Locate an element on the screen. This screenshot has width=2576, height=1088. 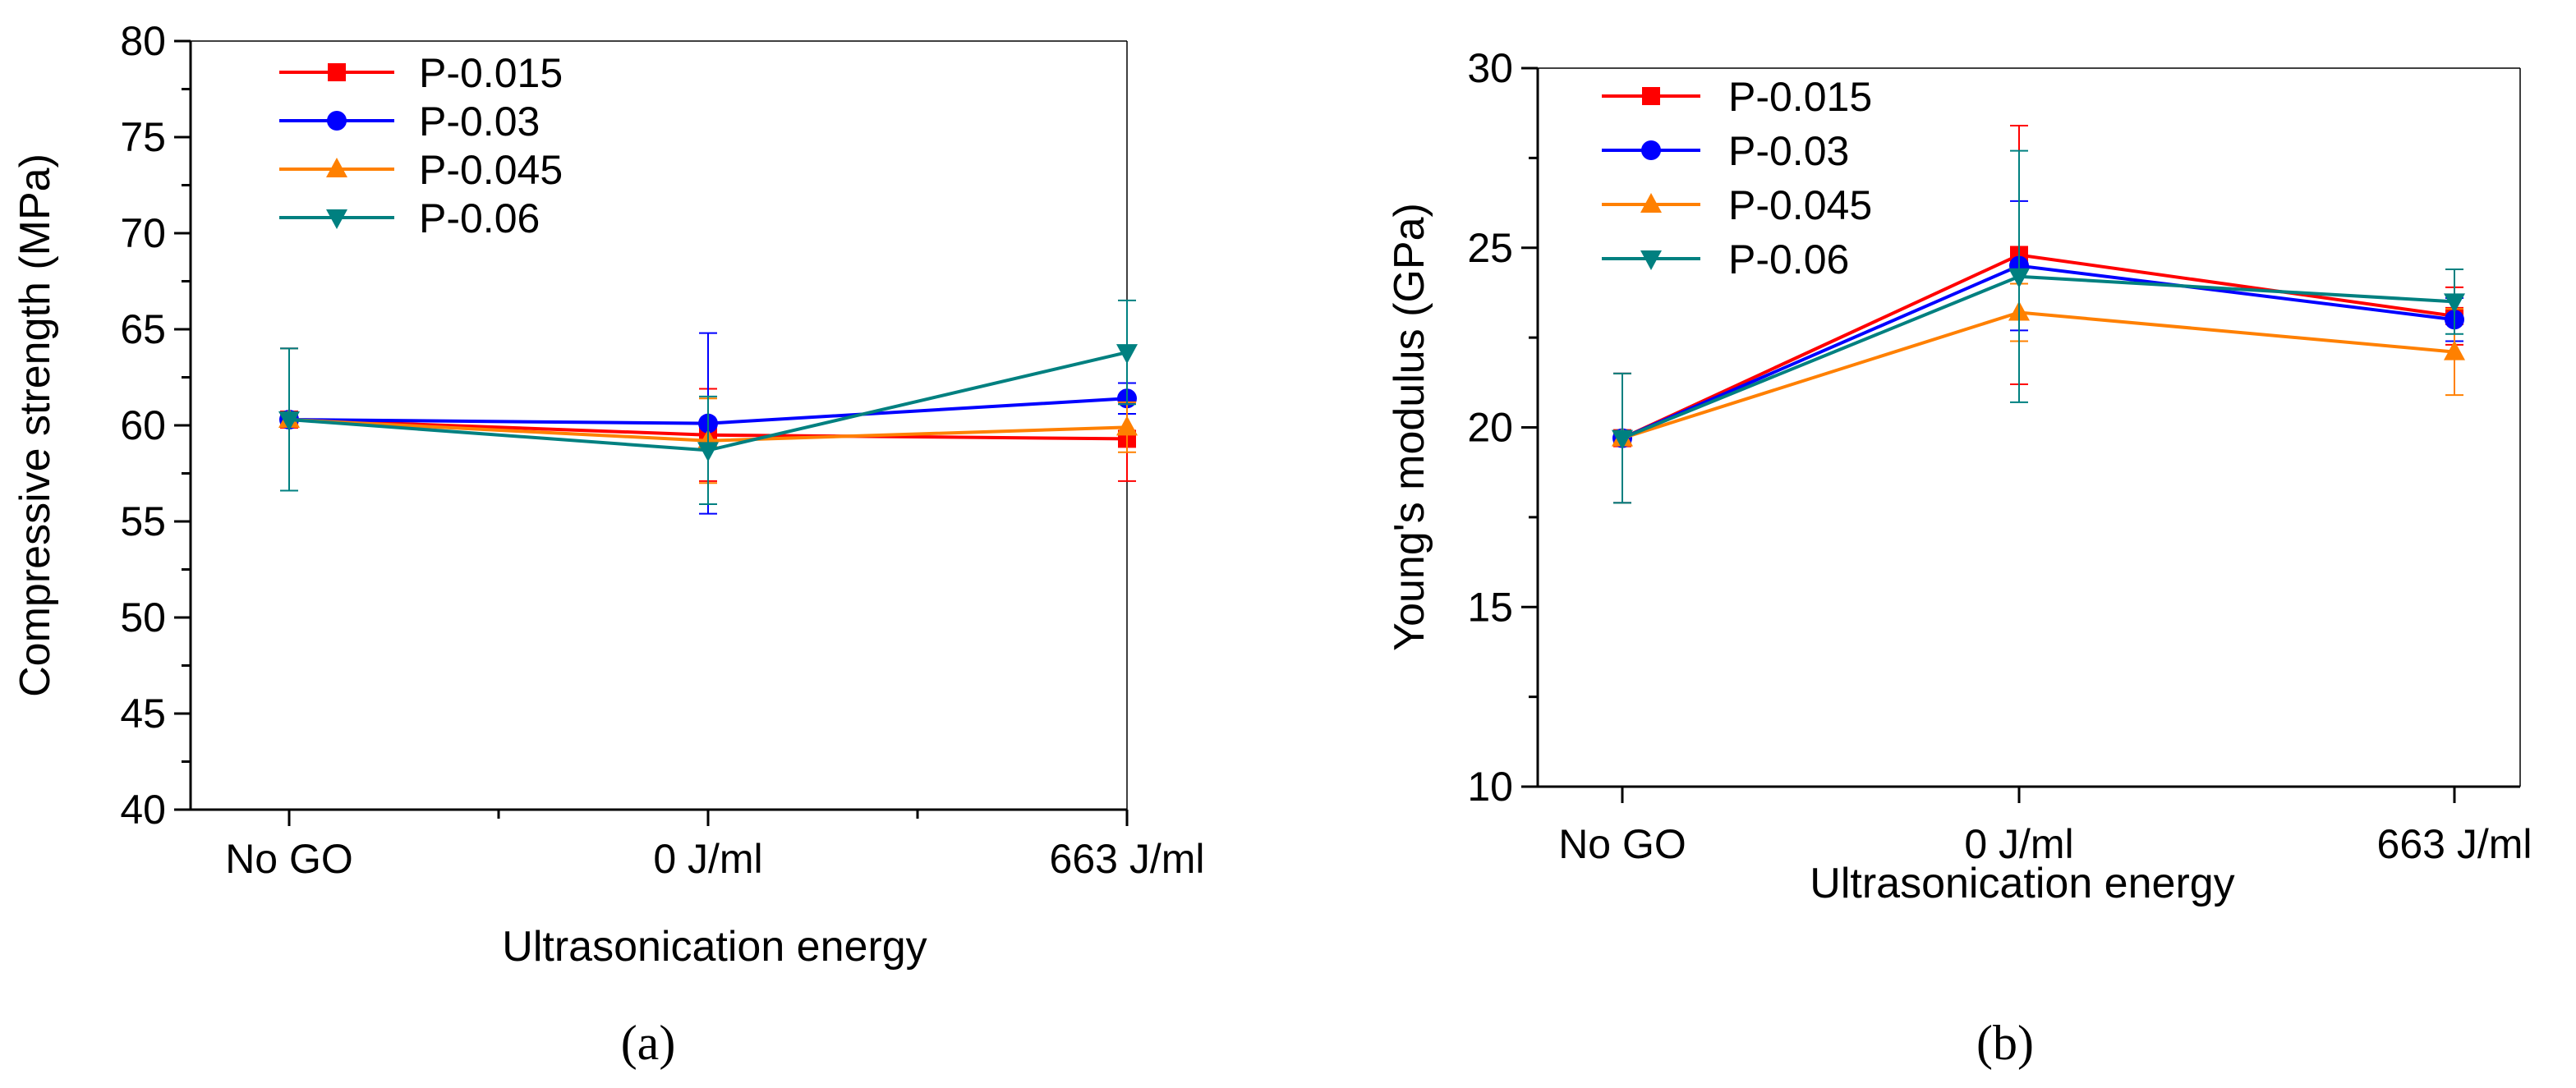
y-tick-label: 60 is located at coordinates (143, 425).